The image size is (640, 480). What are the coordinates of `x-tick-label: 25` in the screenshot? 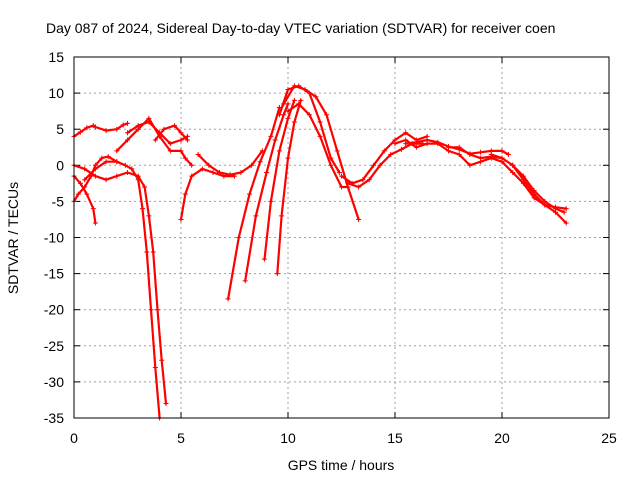 It's located at (609, 438).